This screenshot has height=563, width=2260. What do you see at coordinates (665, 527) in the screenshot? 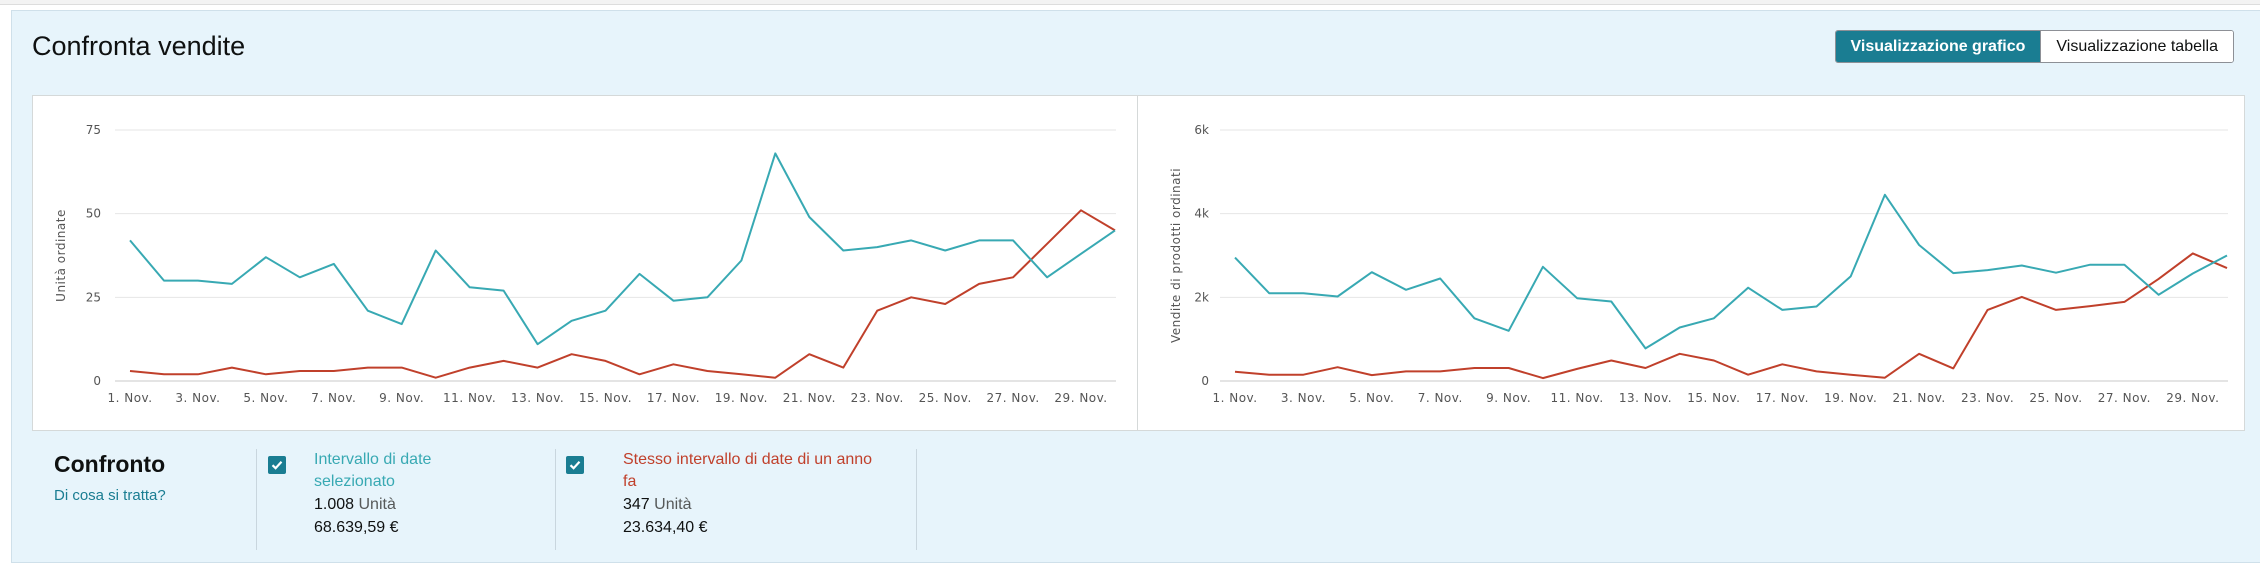
I see `previous-revenue: 23.634,40 €` at bounding box center [665, 527].